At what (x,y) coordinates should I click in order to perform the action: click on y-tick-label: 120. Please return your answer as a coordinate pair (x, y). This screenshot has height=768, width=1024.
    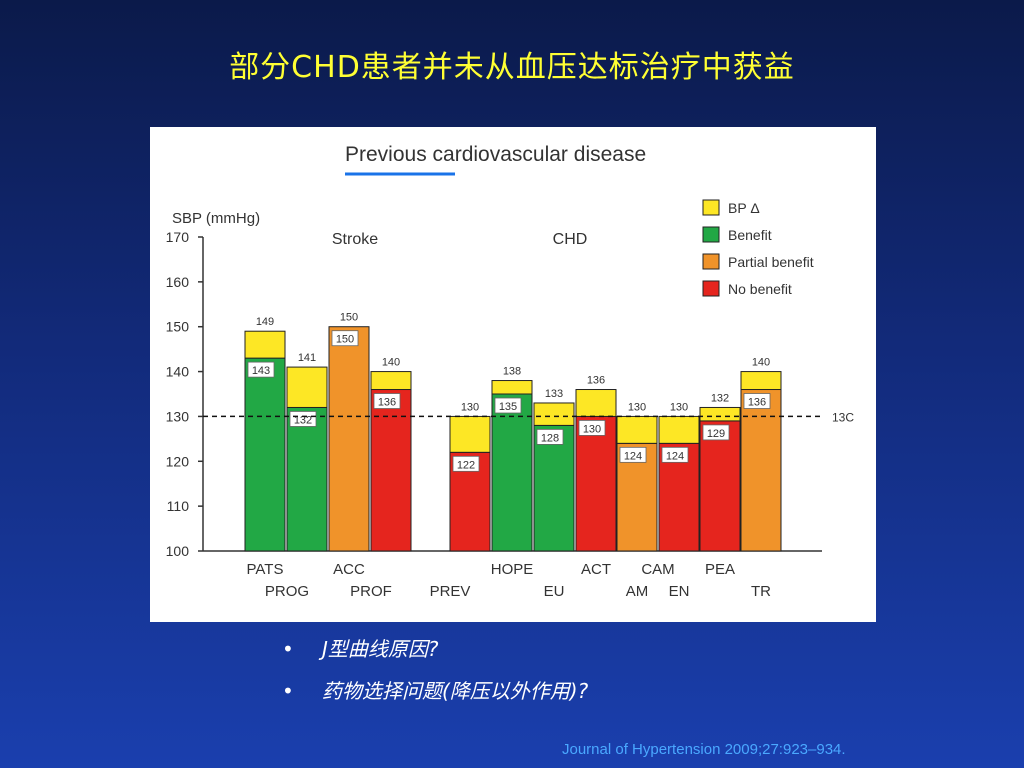
    Looking at the image, I should click on (178, 461).